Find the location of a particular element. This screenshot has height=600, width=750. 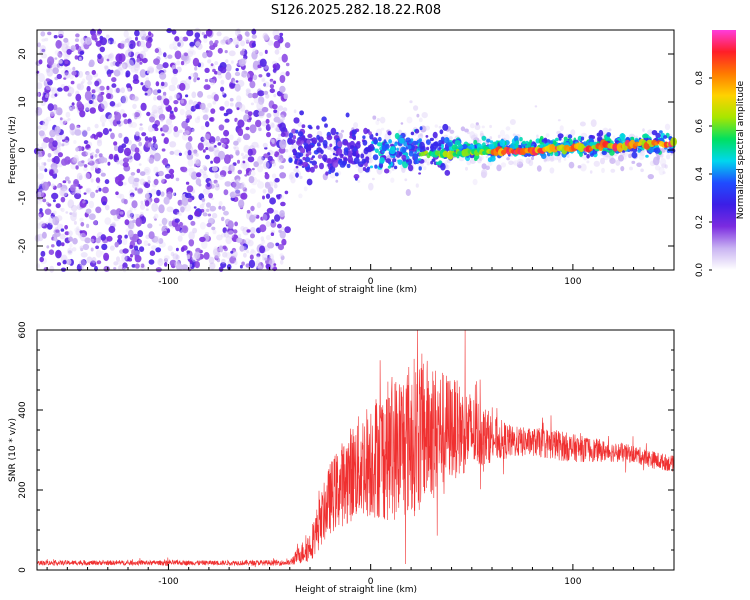

colorbar-tick-label: 0.0 is located at coordinates (700, 270).